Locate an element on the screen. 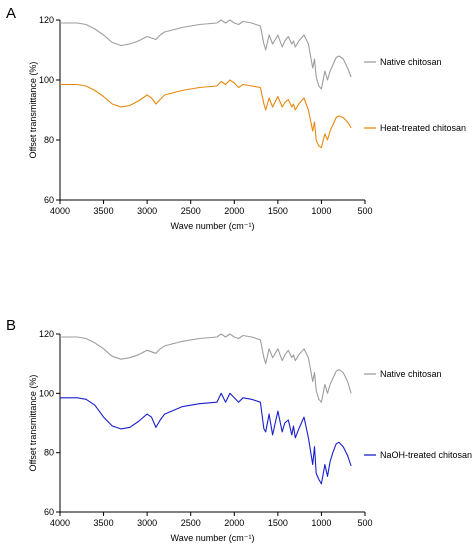  panel-letter: B is located at coordinates (11, 325).